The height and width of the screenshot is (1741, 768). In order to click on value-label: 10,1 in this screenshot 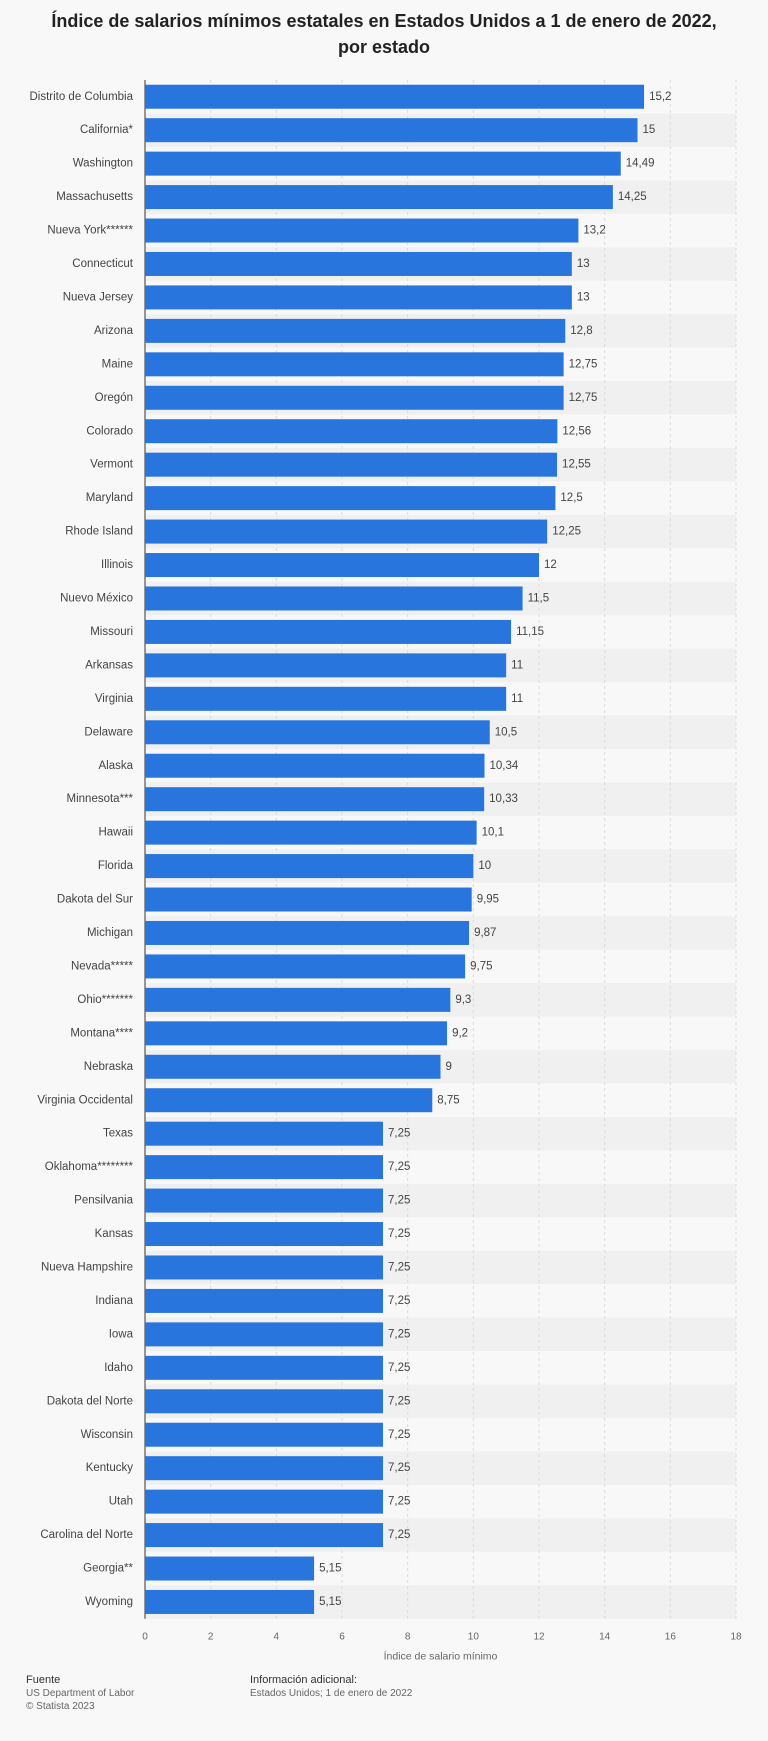, I will do `click(493, 833)`.